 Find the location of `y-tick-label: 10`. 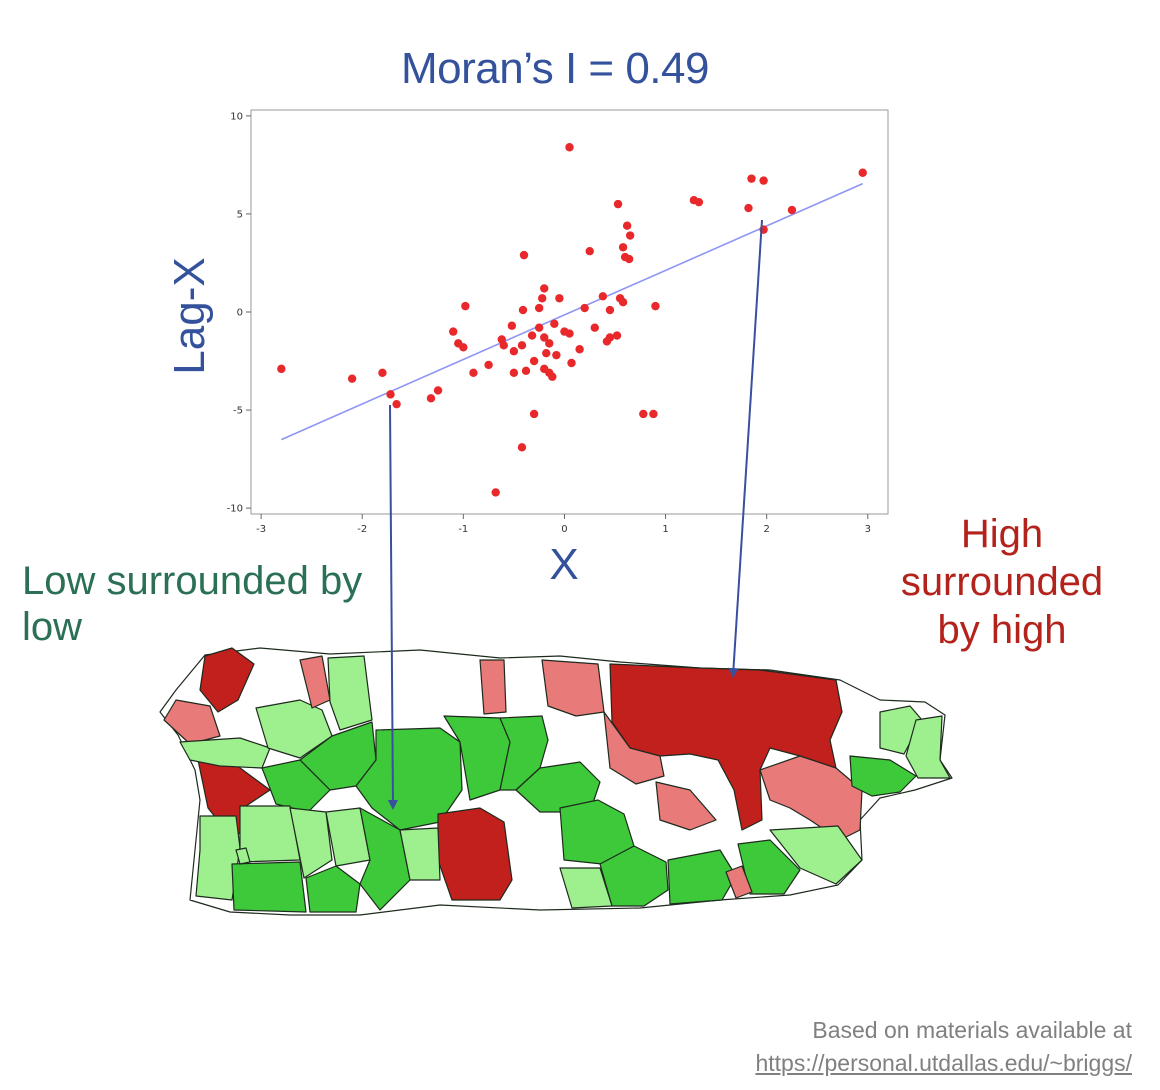

y-tick-label: 10 is located at coordinates (236, 116).